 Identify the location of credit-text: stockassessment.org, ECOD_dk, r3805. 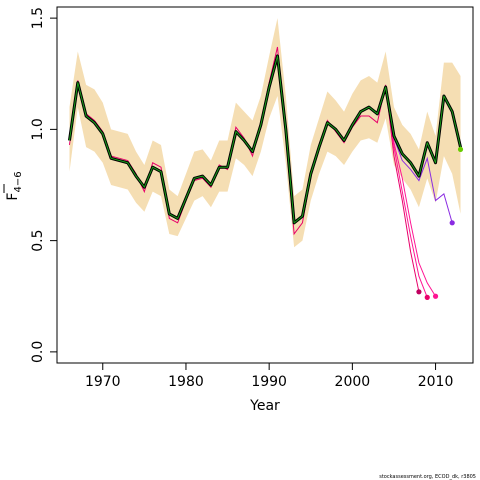
(427, 477).